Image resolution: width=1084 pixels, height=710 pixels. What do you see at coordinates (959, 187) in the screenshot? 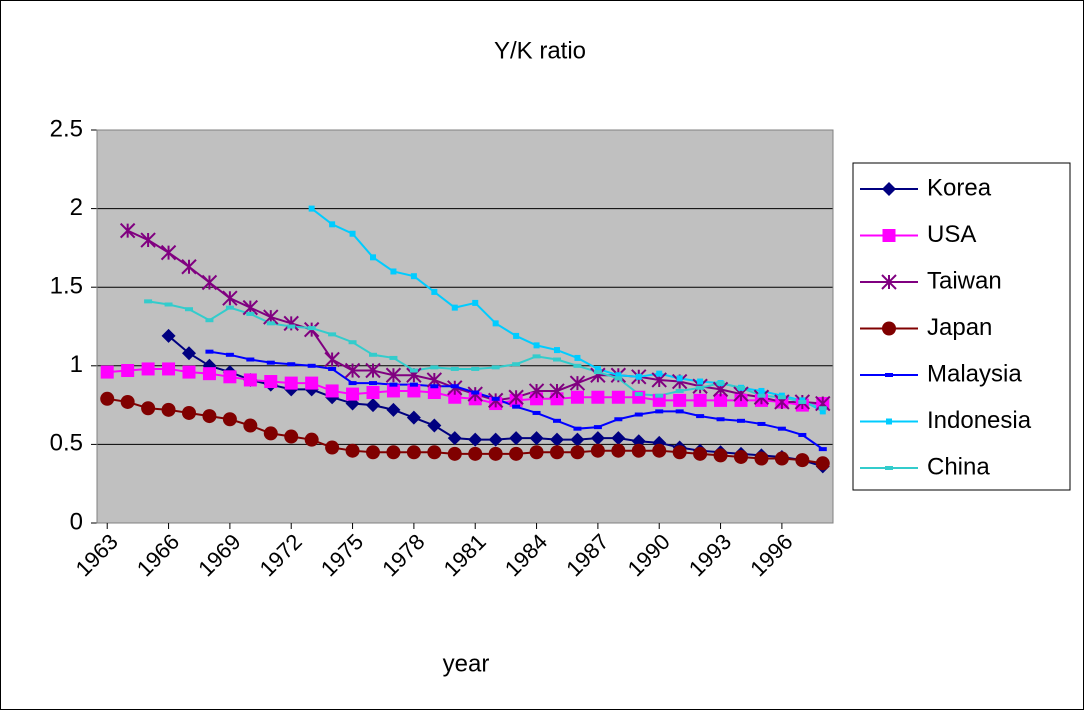
I see `legend-label: Korea` at bounding box center [959, 187].